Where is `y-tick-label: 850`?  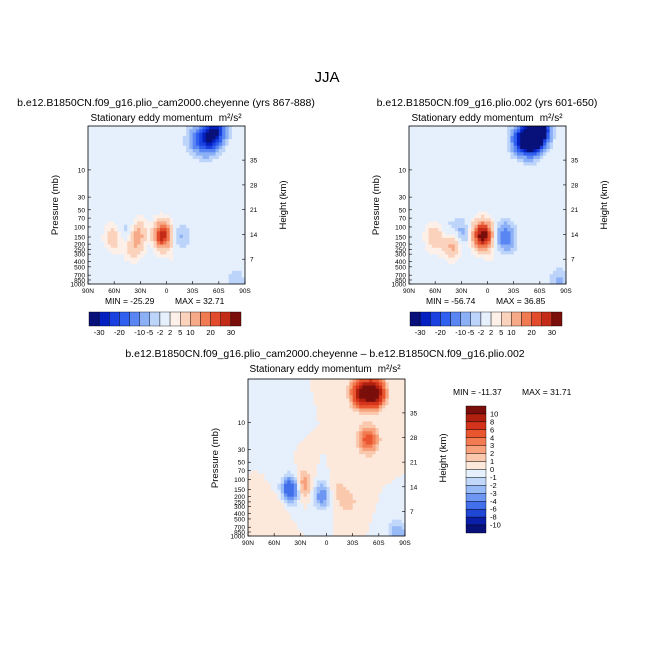
y-tick-label: 850 is located at coordinates (400, 280).